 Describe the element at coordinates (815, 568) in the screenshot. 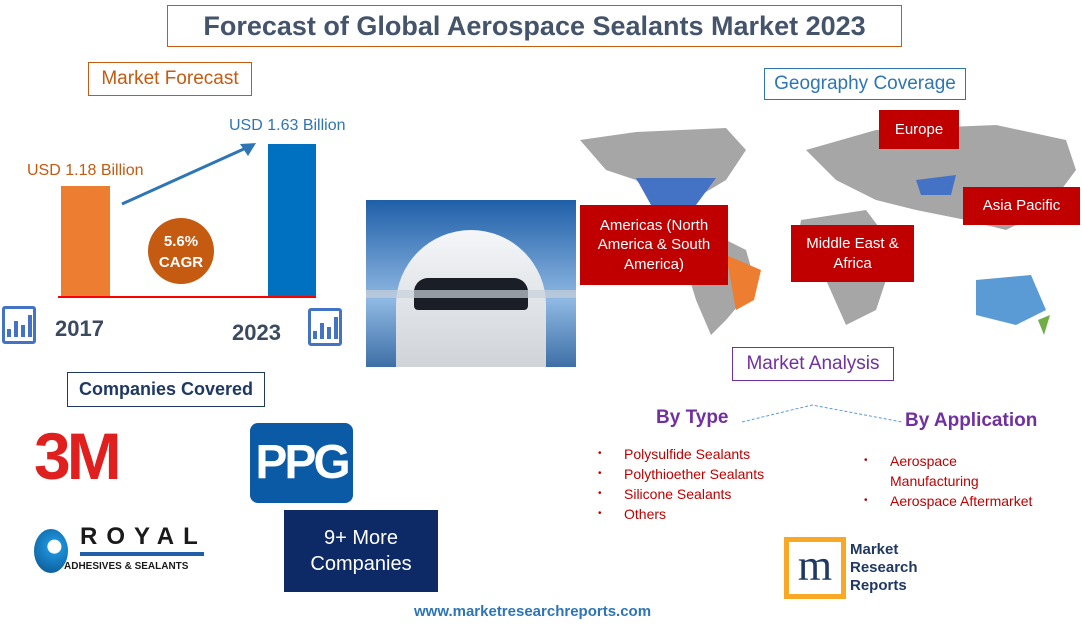

I see `mrr-logo-icon: m` at that location.